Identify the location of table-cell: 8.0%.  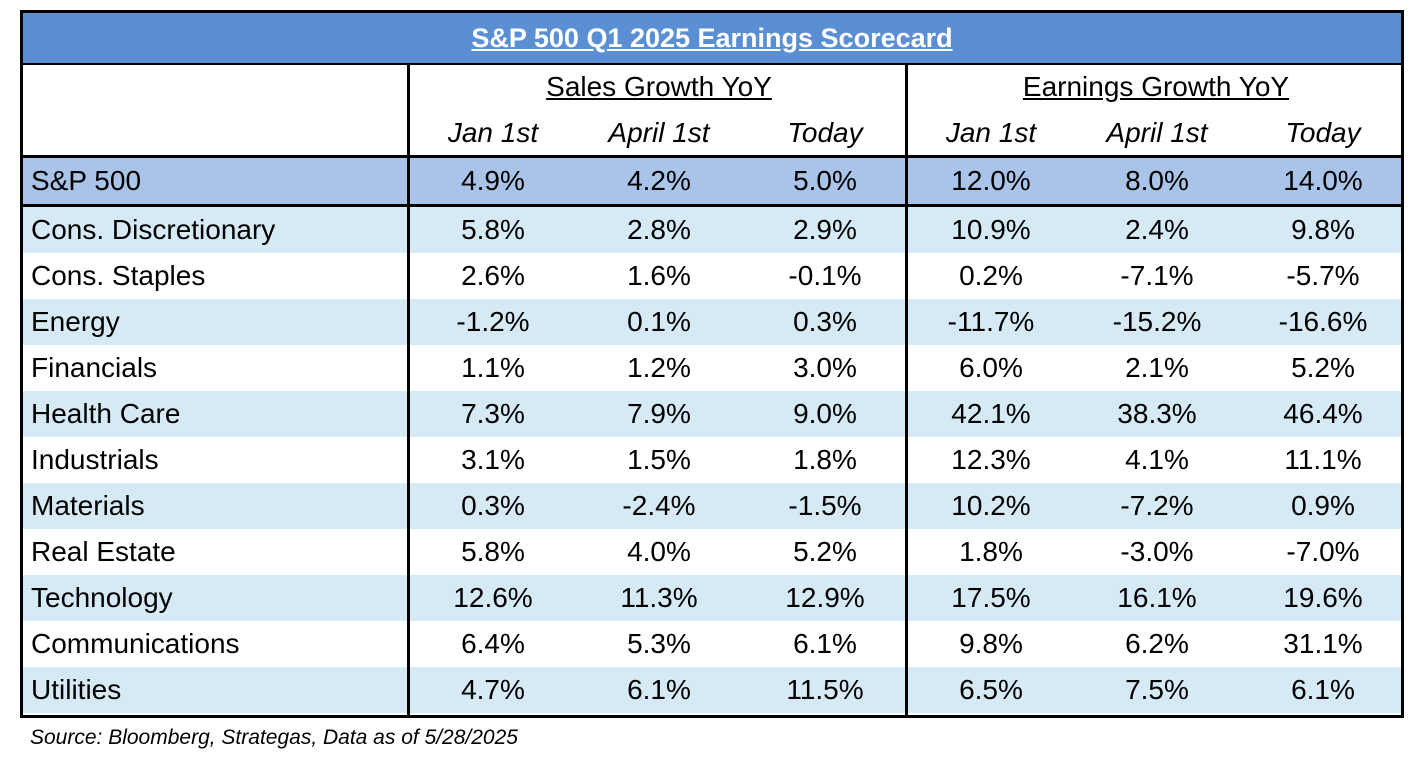
(1157, 180).